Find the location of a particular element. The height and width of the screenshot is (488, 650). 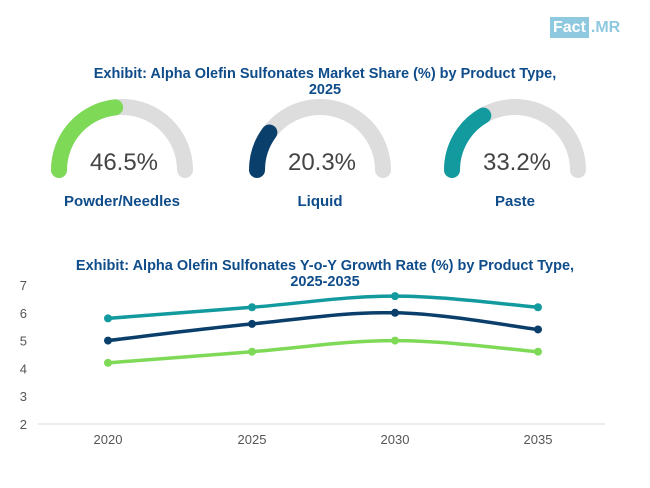

gauge-3: 33.2% Paste is located at coordinates (515, 154).